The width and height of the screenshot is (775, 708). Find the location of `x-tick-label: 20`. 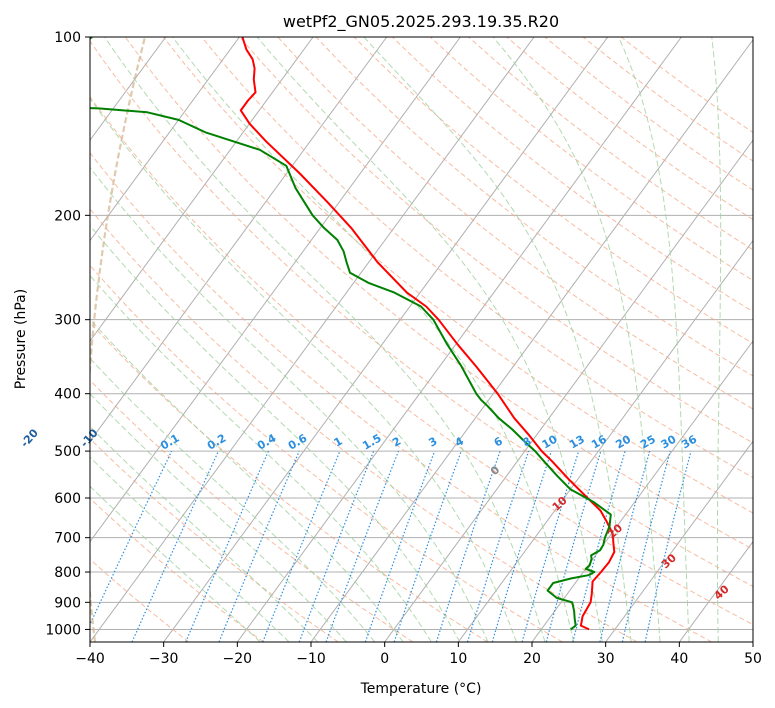

x-tick-label: 20 is located at coordinates (532, 659).